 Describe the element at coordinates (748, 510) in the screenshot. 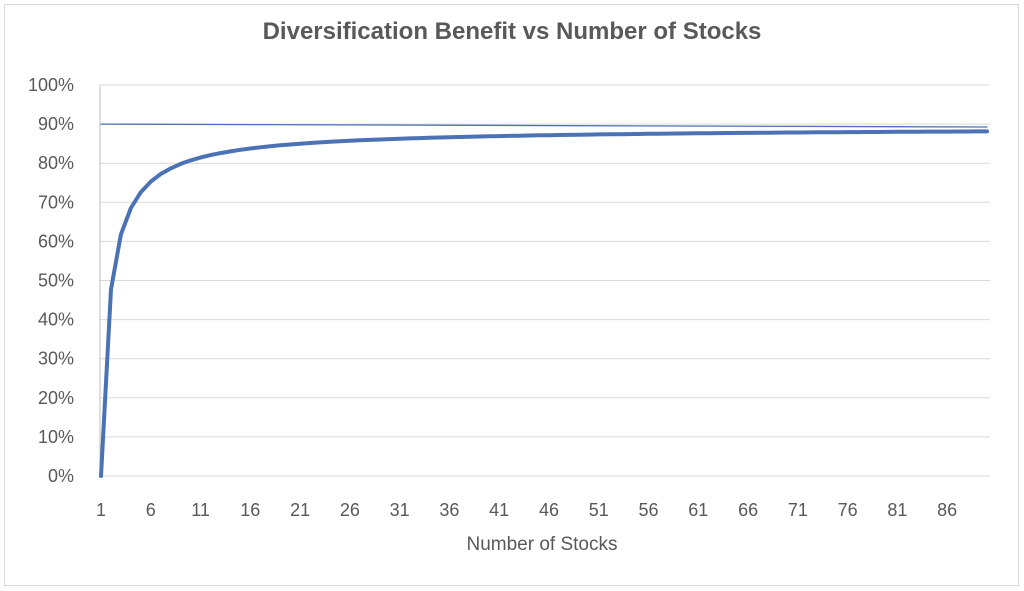

I see `x-tick-label: 66` at that location.